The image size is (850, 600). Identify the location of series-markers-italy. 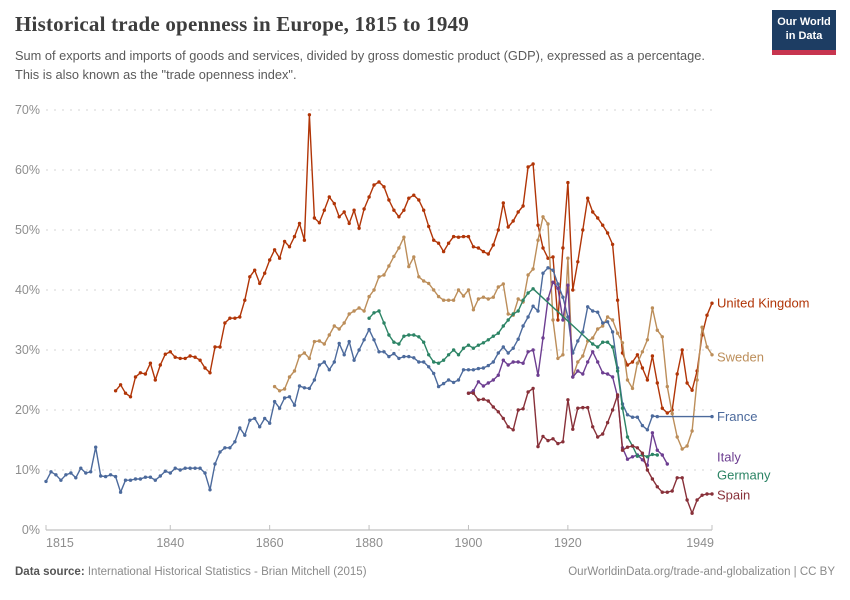
(567, 373).